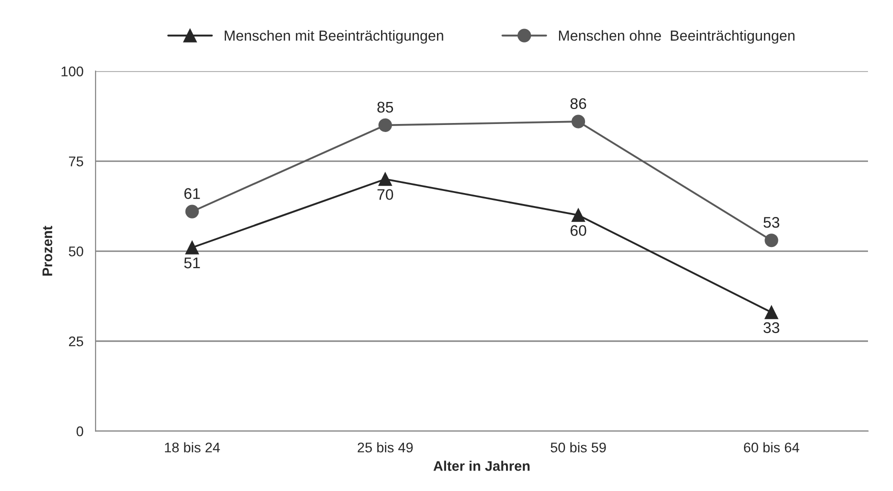 Image resolution: width=893 pixels, height=491 pixels. I want to click on data-label: 86, so click(578, 104).